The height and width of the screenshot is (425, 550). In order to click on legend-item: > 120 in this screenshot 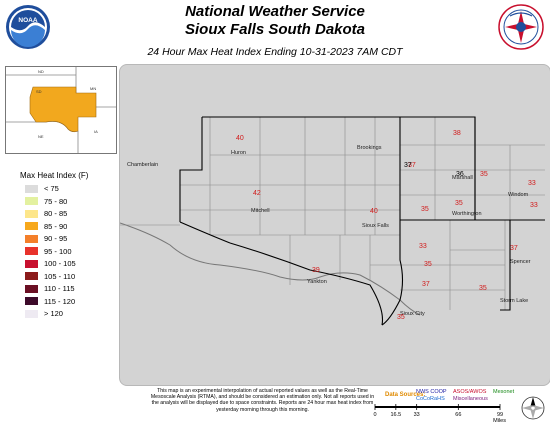, I will do `click(44, 313)`.